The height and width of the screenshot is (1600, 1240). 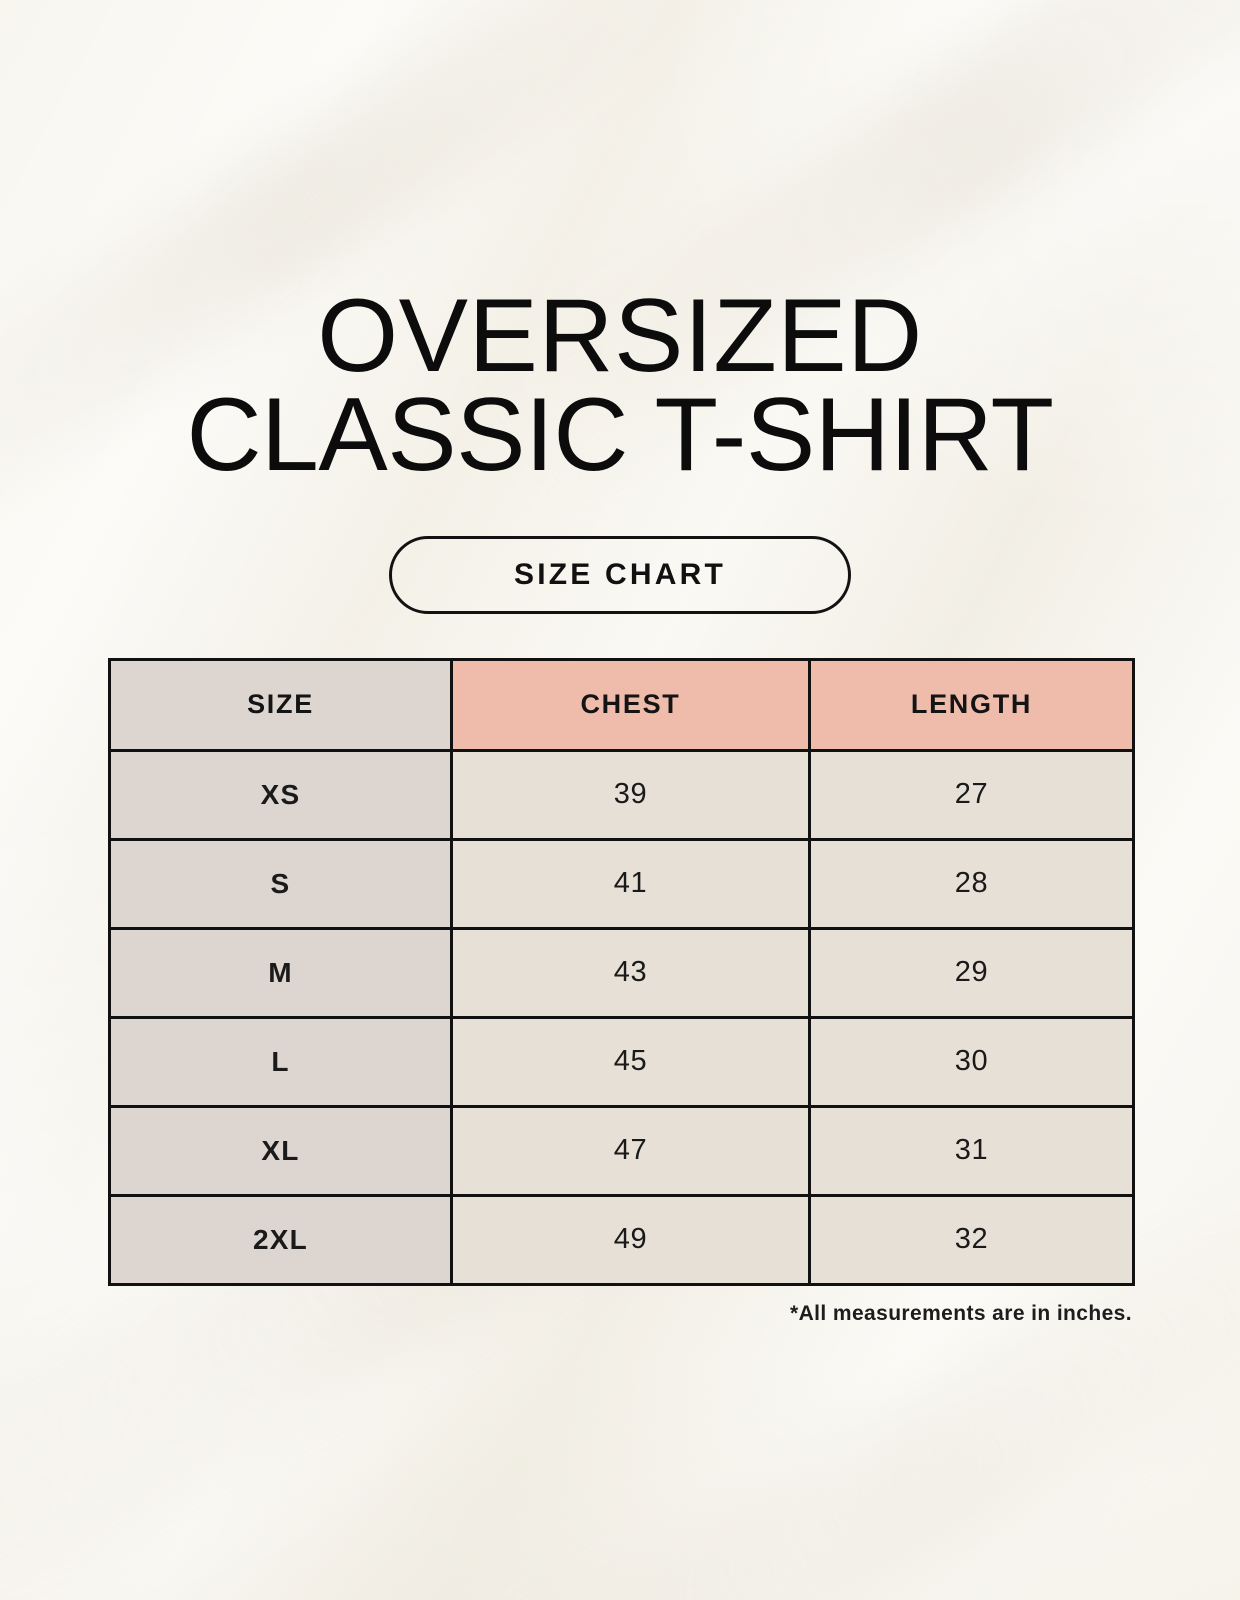 I want to click on page-title-line-2: CLASSIC T-SHIRT, so click(x=620, y=434).